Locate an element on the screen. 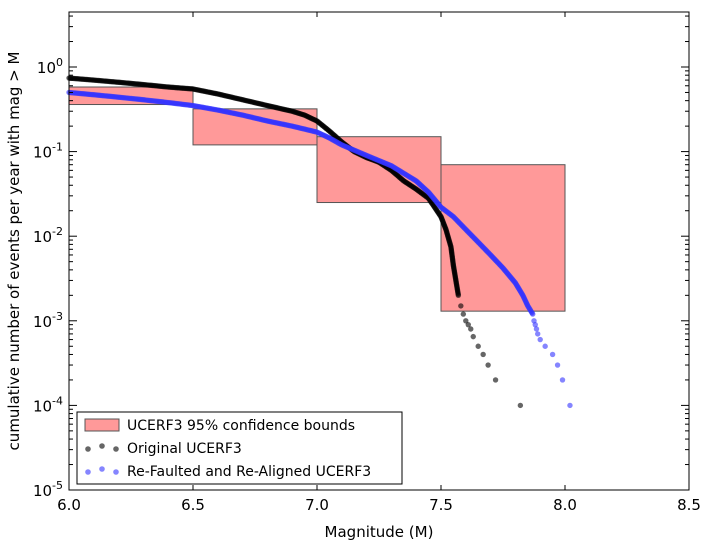 The image size is (706, 543). legend-label: UCERF3 95% confidence bounds is located at coordinates (241, 426).